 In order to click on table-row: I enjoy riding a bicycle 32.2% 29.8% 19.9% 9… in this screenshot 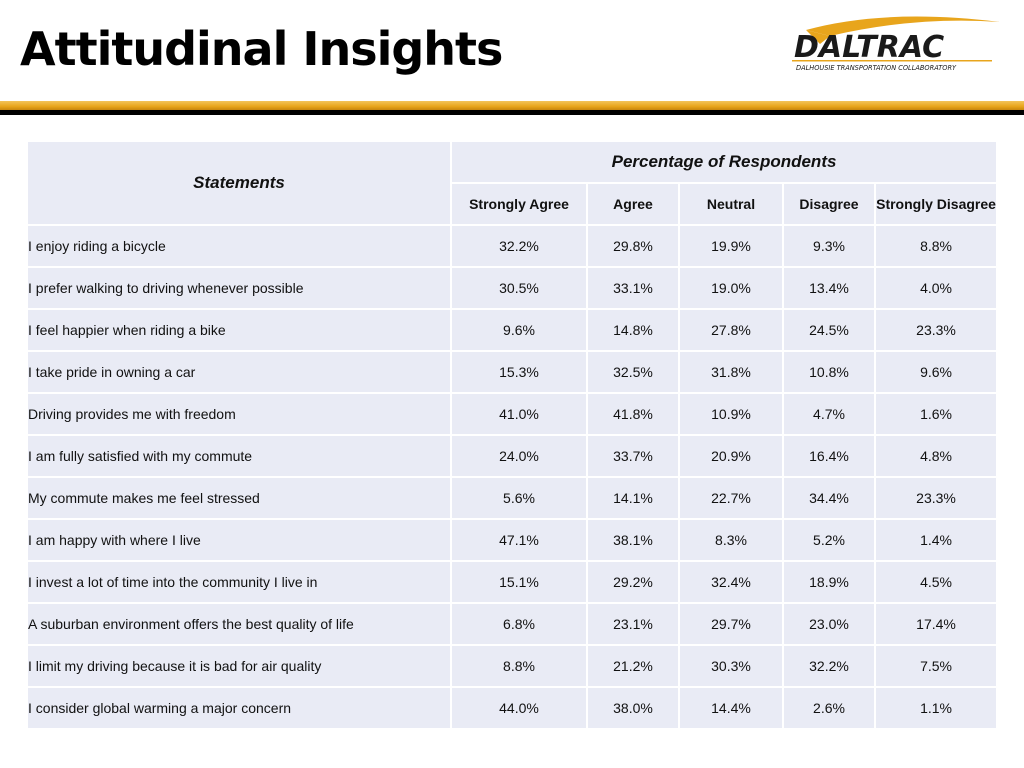, I will do `click(512, 247)`.